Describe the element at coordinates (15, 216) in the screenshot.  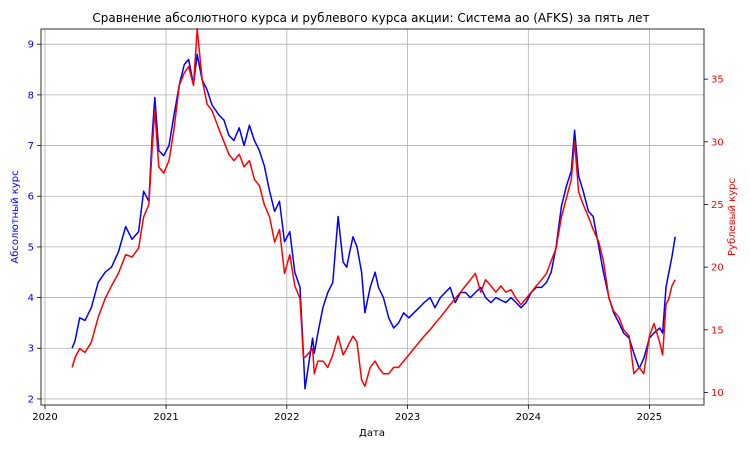
I see `y-axis-left-label: Абсолютный курс` at that location.